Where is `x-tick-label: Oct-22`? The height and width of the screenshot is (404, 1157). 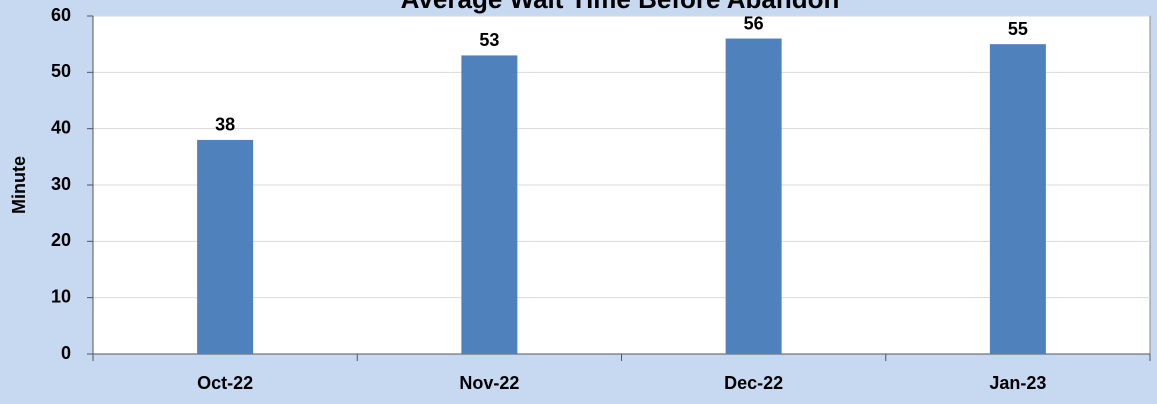 x-tick-label: Oct-22 is located at coordinates (225, 383).